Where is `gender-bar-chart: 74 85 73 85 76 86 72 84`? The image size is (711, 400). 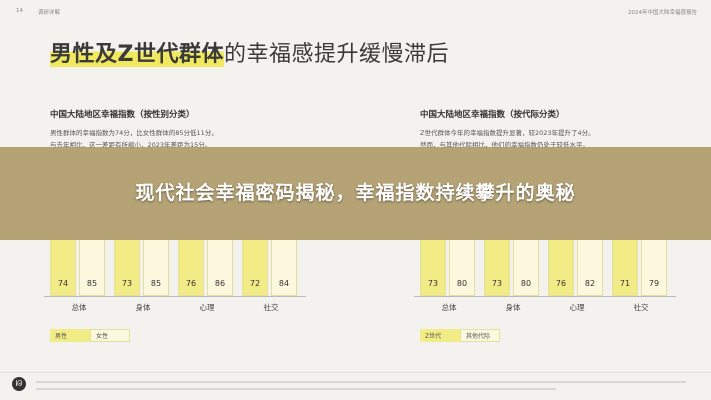 gender-bar-chart: 74 85 73 85 76 86 72 84 is located at coordinates (178, 268).